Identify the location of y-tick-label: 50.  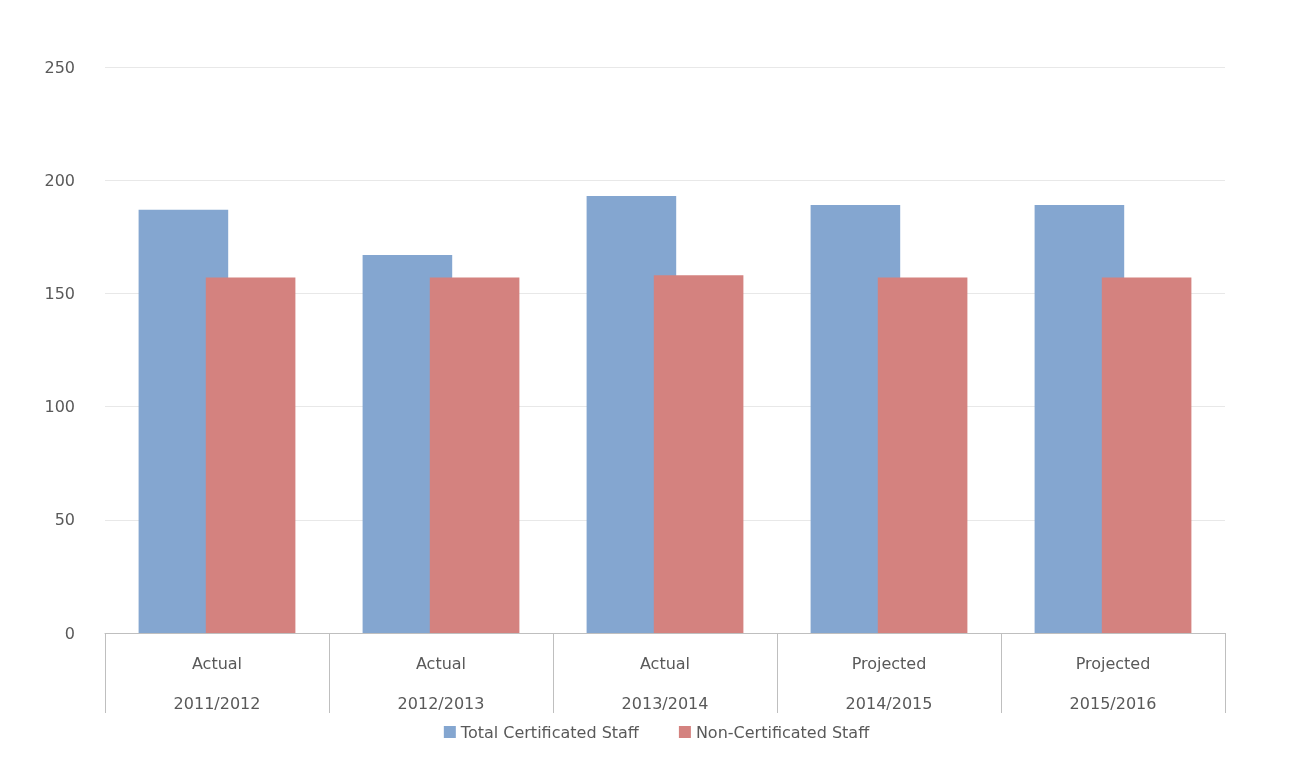
(64, 520).